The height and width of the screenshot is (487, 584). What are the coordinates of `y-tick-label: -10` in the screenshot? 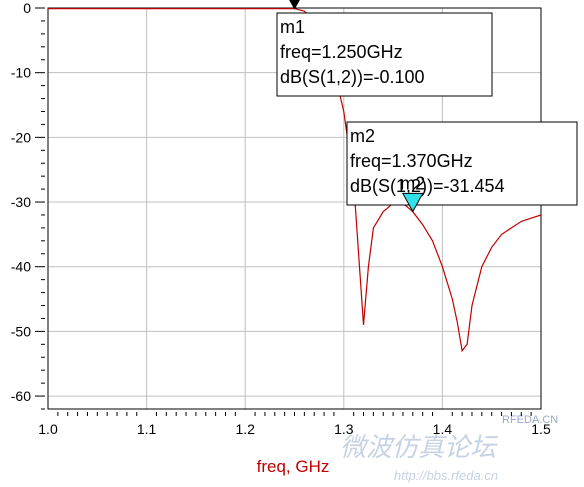 It's located at (21, 73).